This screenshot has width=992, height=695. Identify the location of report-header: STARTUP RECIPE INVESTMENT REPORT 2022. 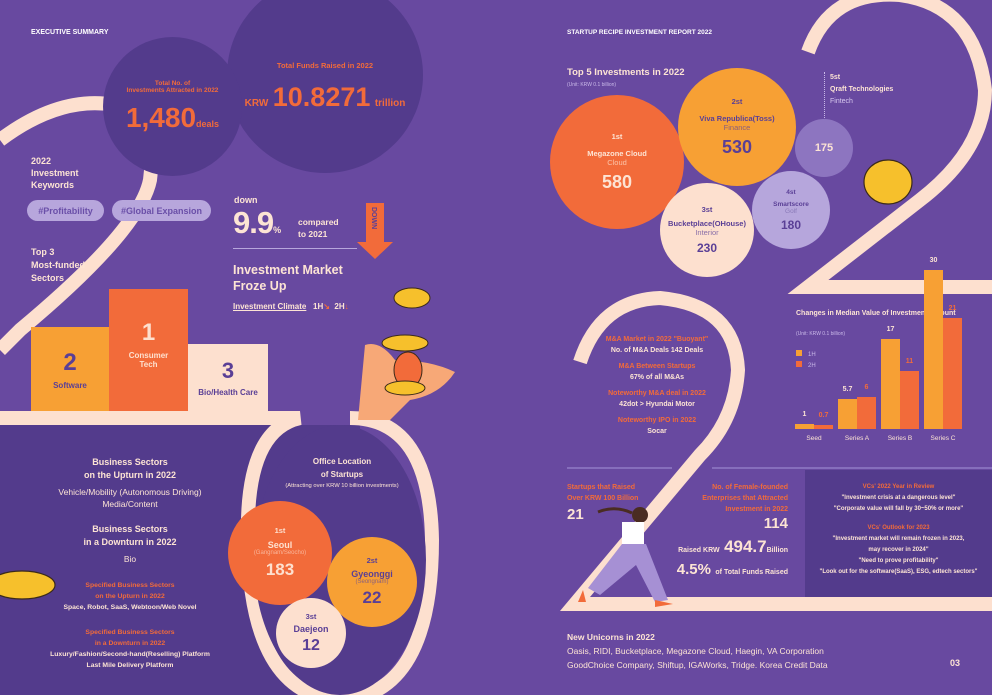
(639, 32).